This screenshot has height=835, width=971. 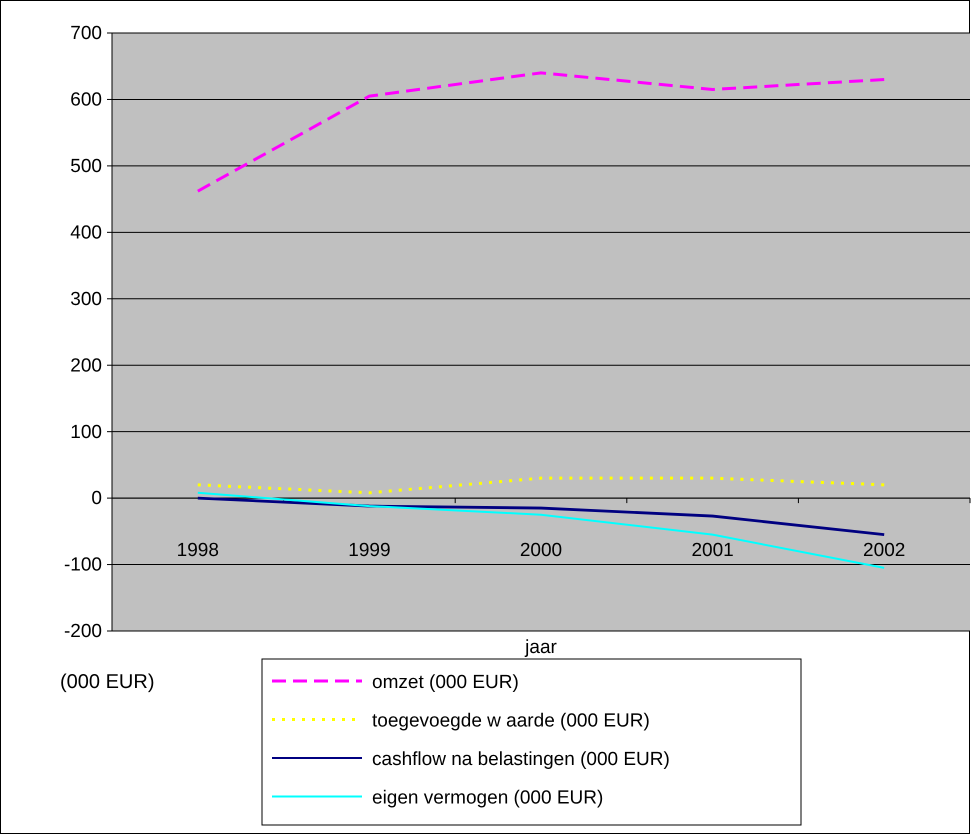 What do you see at coordinates (521, 759) in the screenshot?
I see `legend-label: cashflow na belastingen (000 EUR)` at bounding box center [521, 759].